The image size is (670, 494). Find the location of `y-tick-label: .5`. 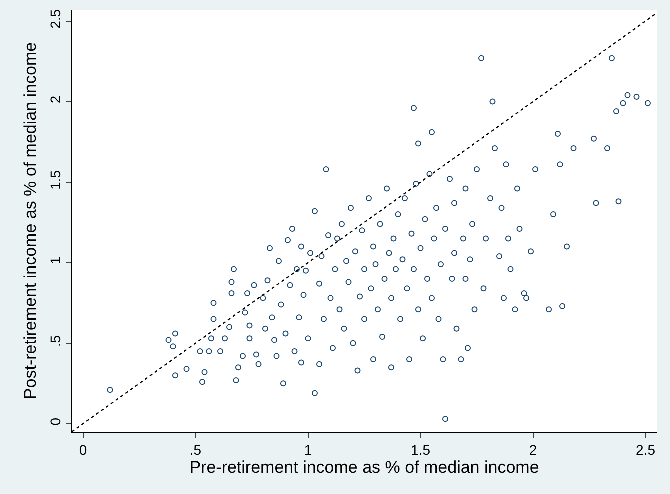

y-tick-label: .5 is located at coordinates (55, 341).